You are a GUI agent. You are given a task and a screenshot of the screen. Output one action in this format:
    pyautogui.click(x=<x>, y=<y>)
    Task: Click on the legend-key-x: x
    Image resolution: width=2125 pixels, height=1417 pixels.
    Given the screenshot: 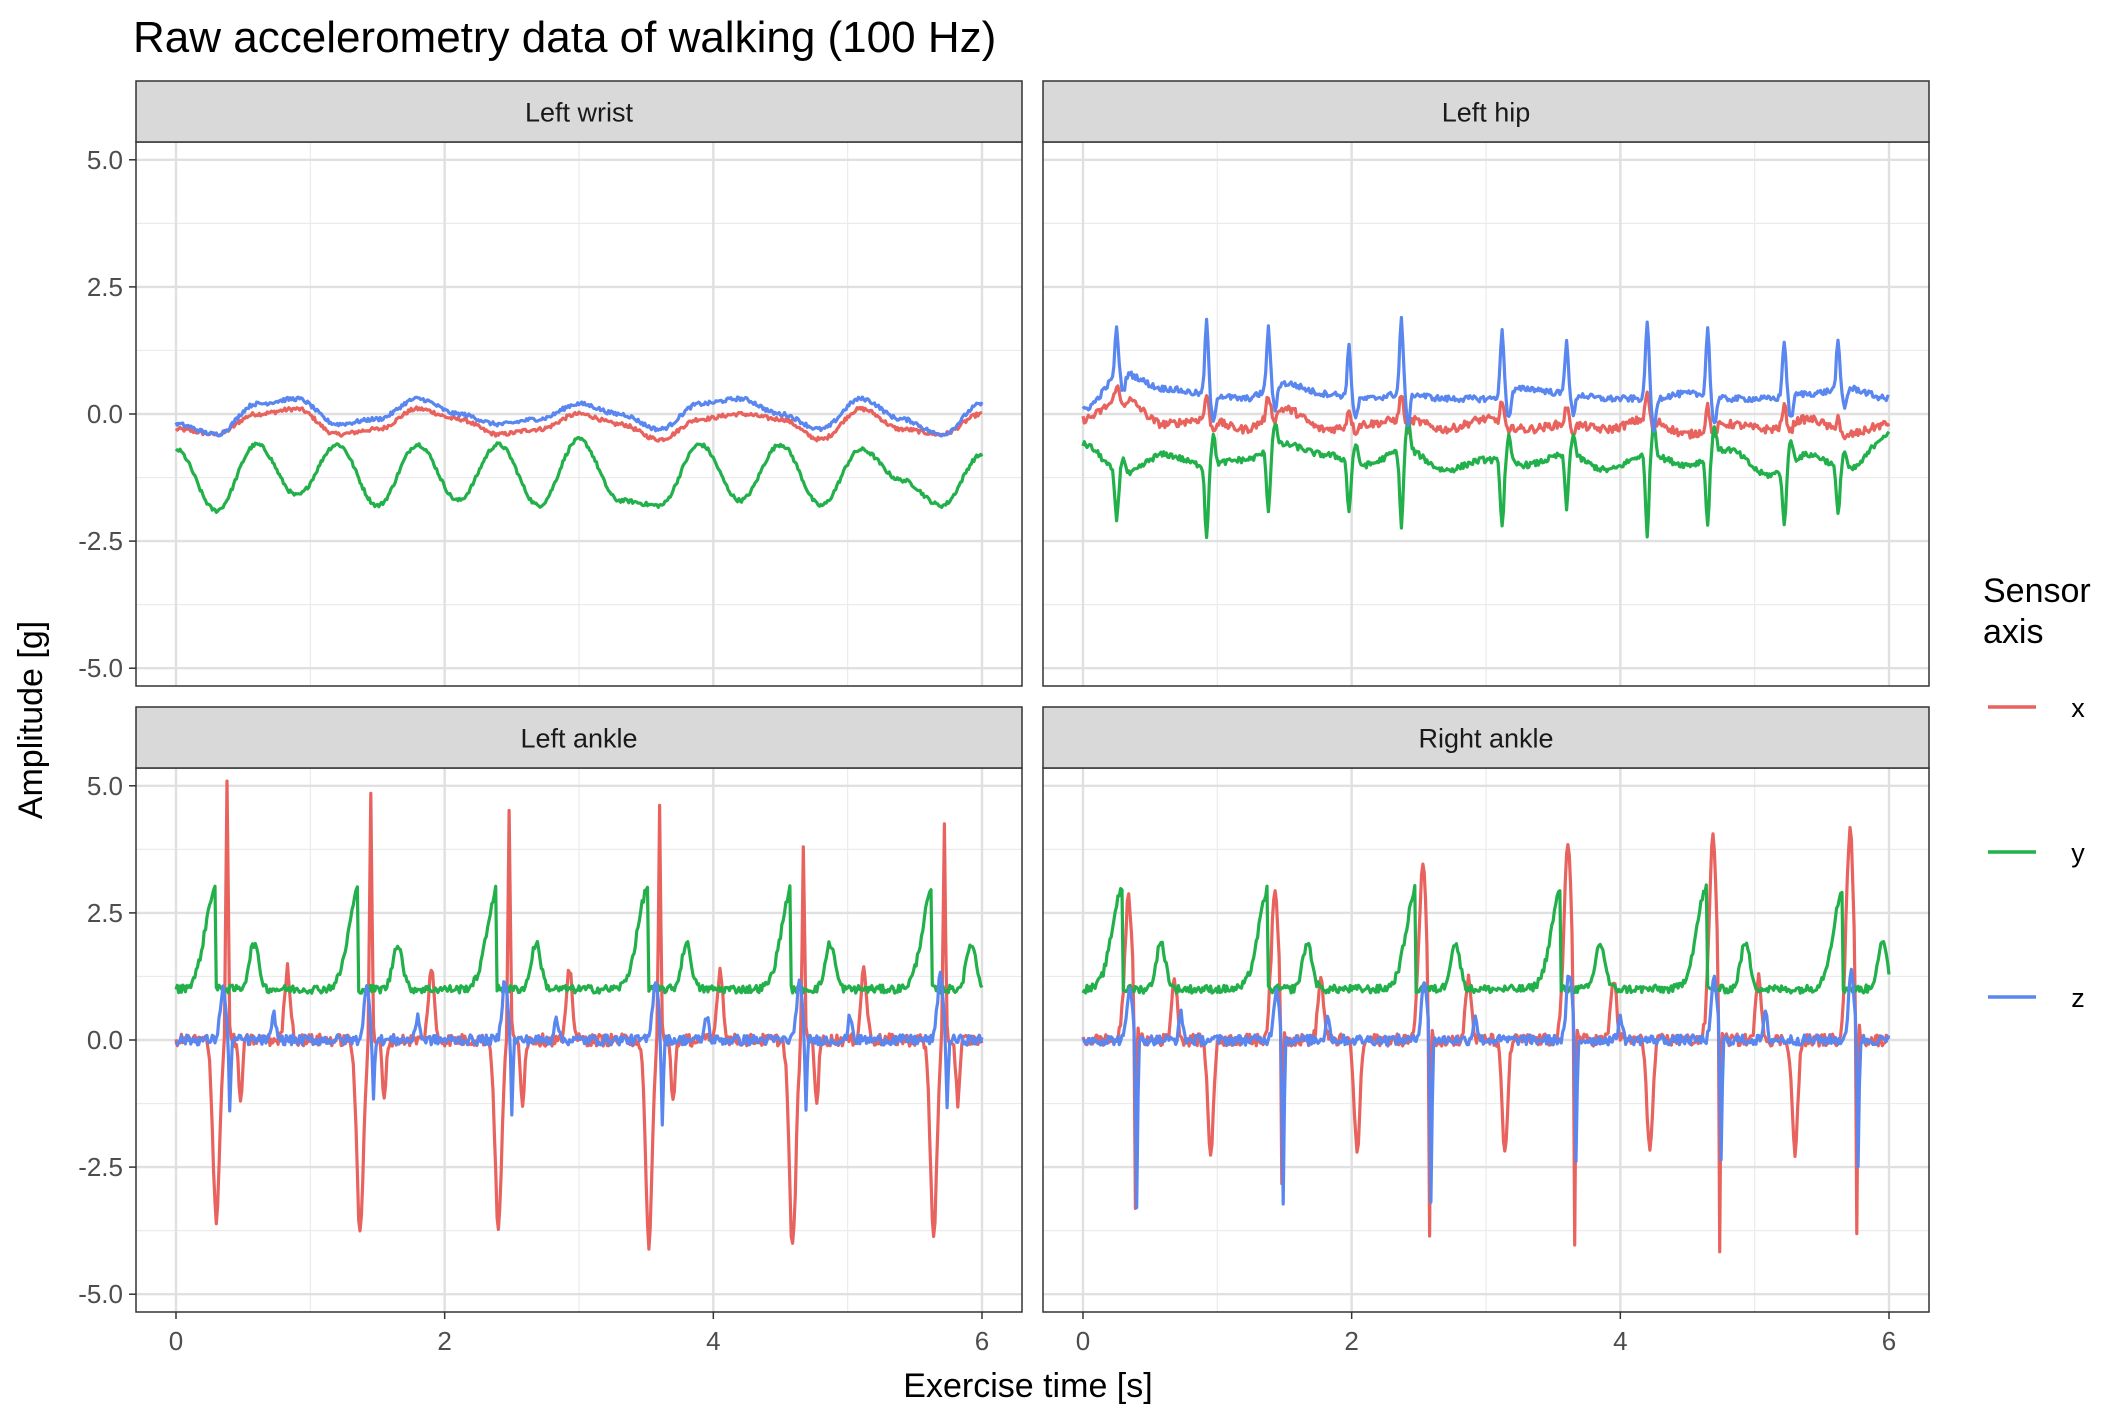 What is the action you would take?
    pyautogui.click(x=2036, y=708)
    